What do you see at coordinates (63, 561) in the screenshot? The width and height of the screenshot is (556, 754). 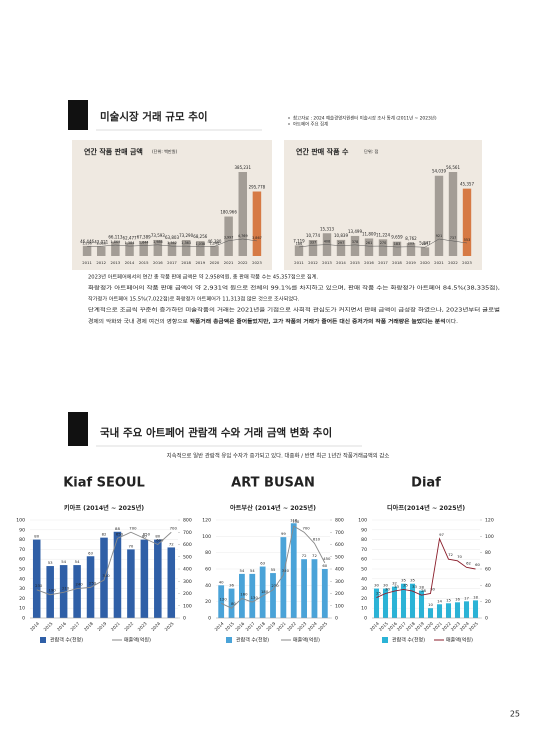 I see `bar-label: 54` at bounding box center [63, 561].